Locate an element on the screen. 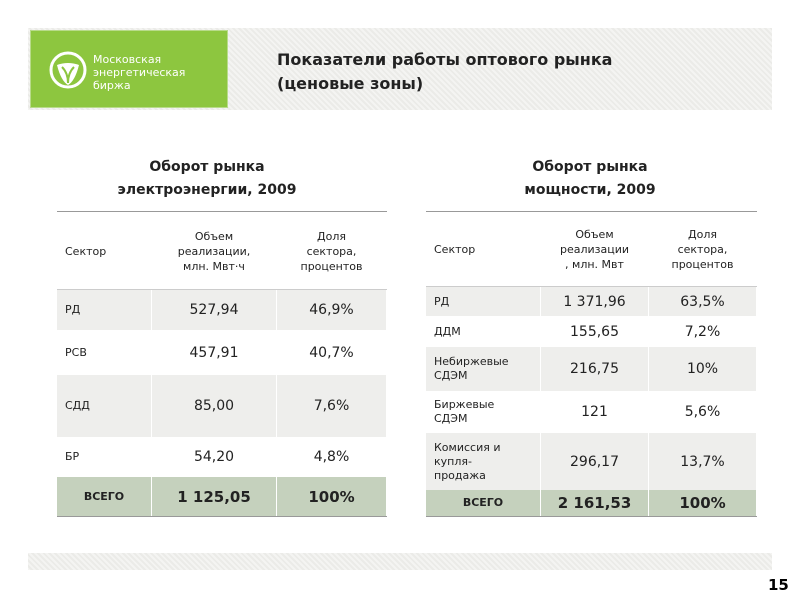 This screenshot has height=600, width=800. table-cell: 85,00 is located at coordinates (214, 406).